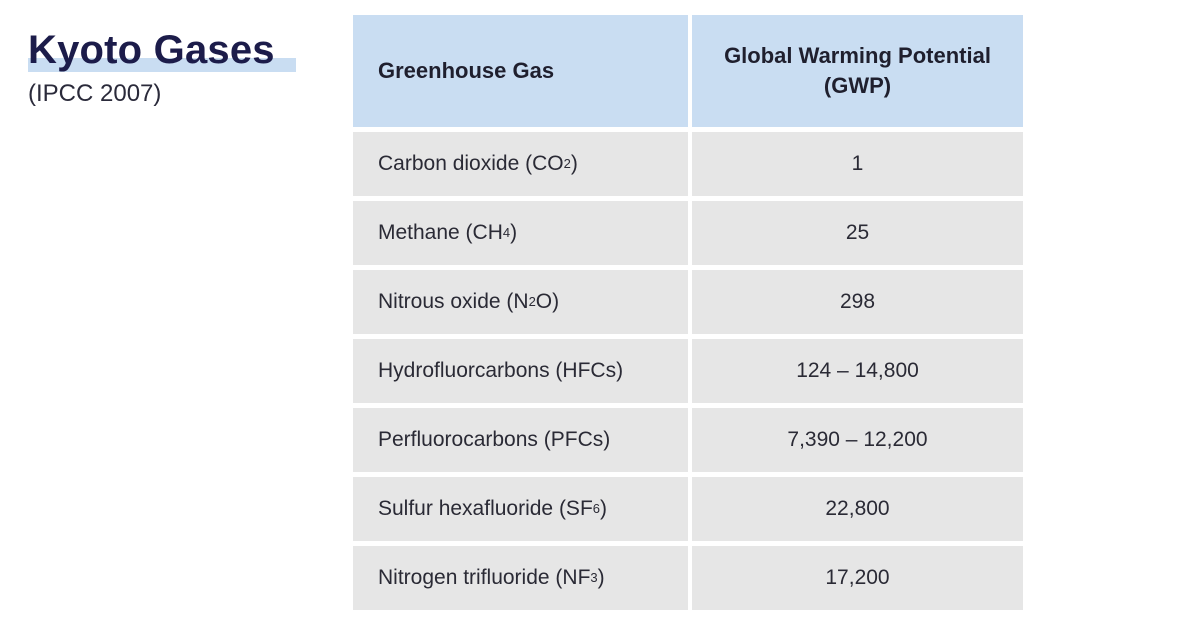  Describe the element at coordinates (857, 440) in the screenshot. I see `gwp-value: 7,390 – 12,200` at that location.